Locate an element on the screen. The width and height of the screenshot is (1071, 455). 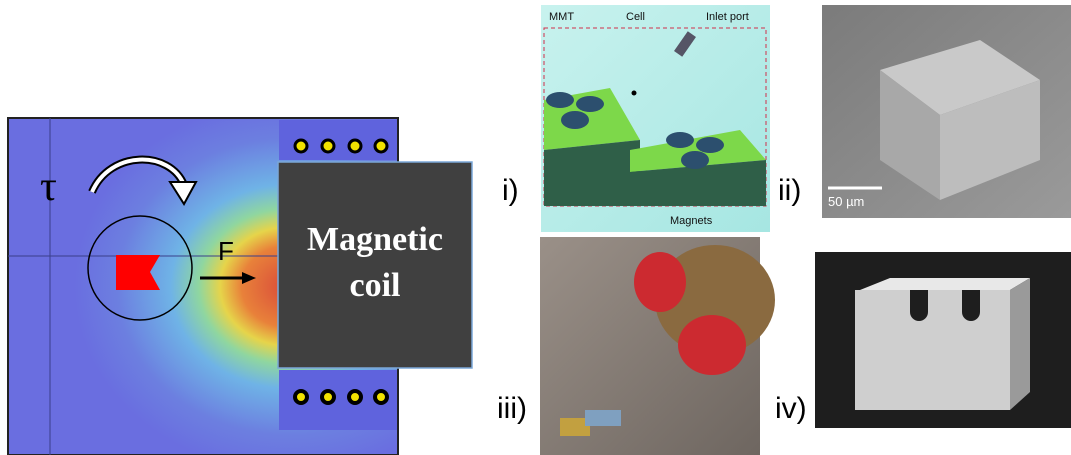
coil-label: coil is located at coordinates (375, 285).